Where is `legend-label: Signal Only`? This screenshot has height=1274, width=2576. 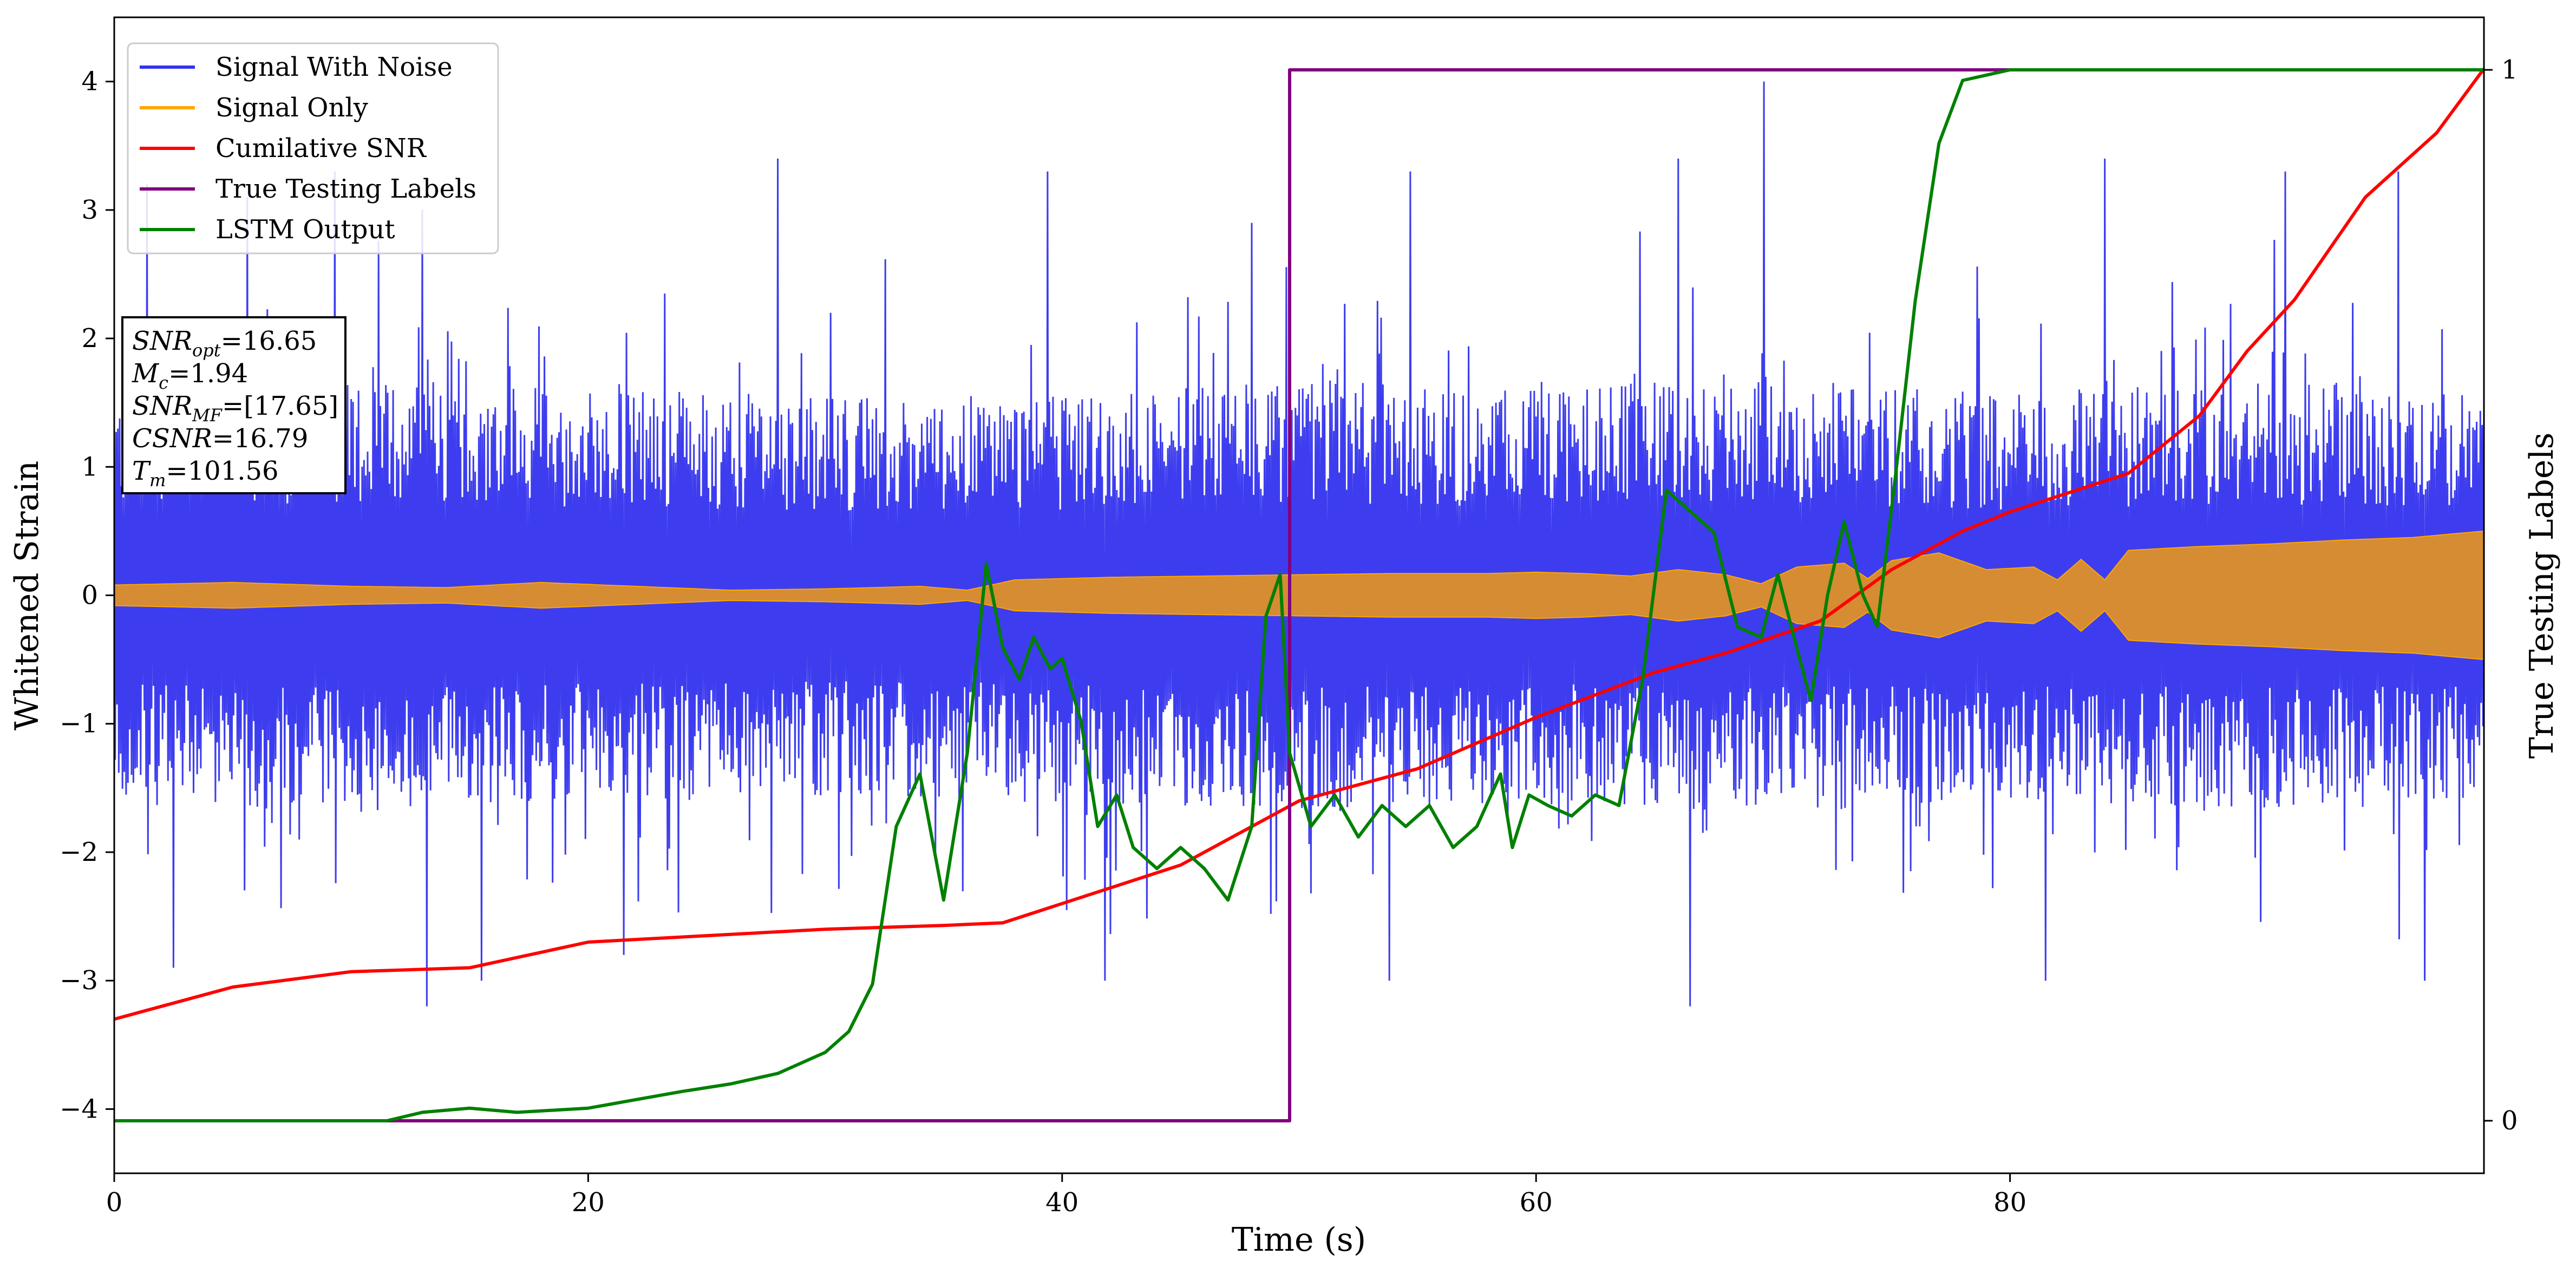
legend-label: Signal Only is located at coordinates (291, 108).